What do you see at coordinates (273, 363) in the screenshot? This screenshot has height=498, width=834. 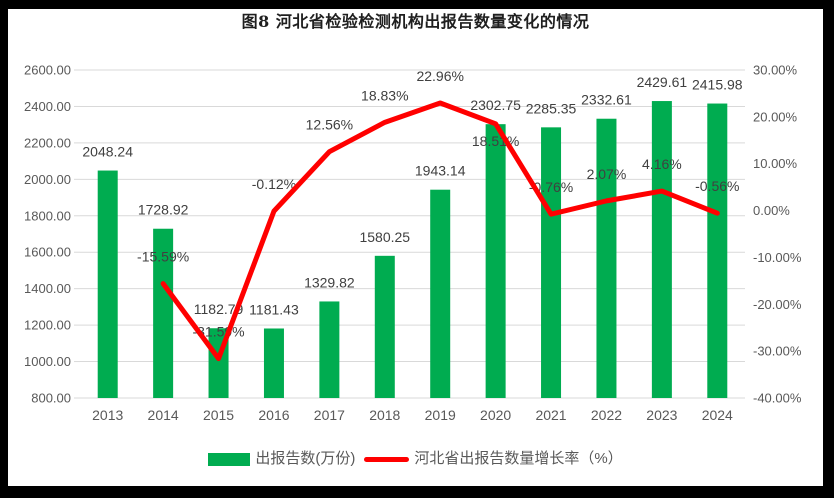 I see `bar-2016` at bounding box center [273, 363].